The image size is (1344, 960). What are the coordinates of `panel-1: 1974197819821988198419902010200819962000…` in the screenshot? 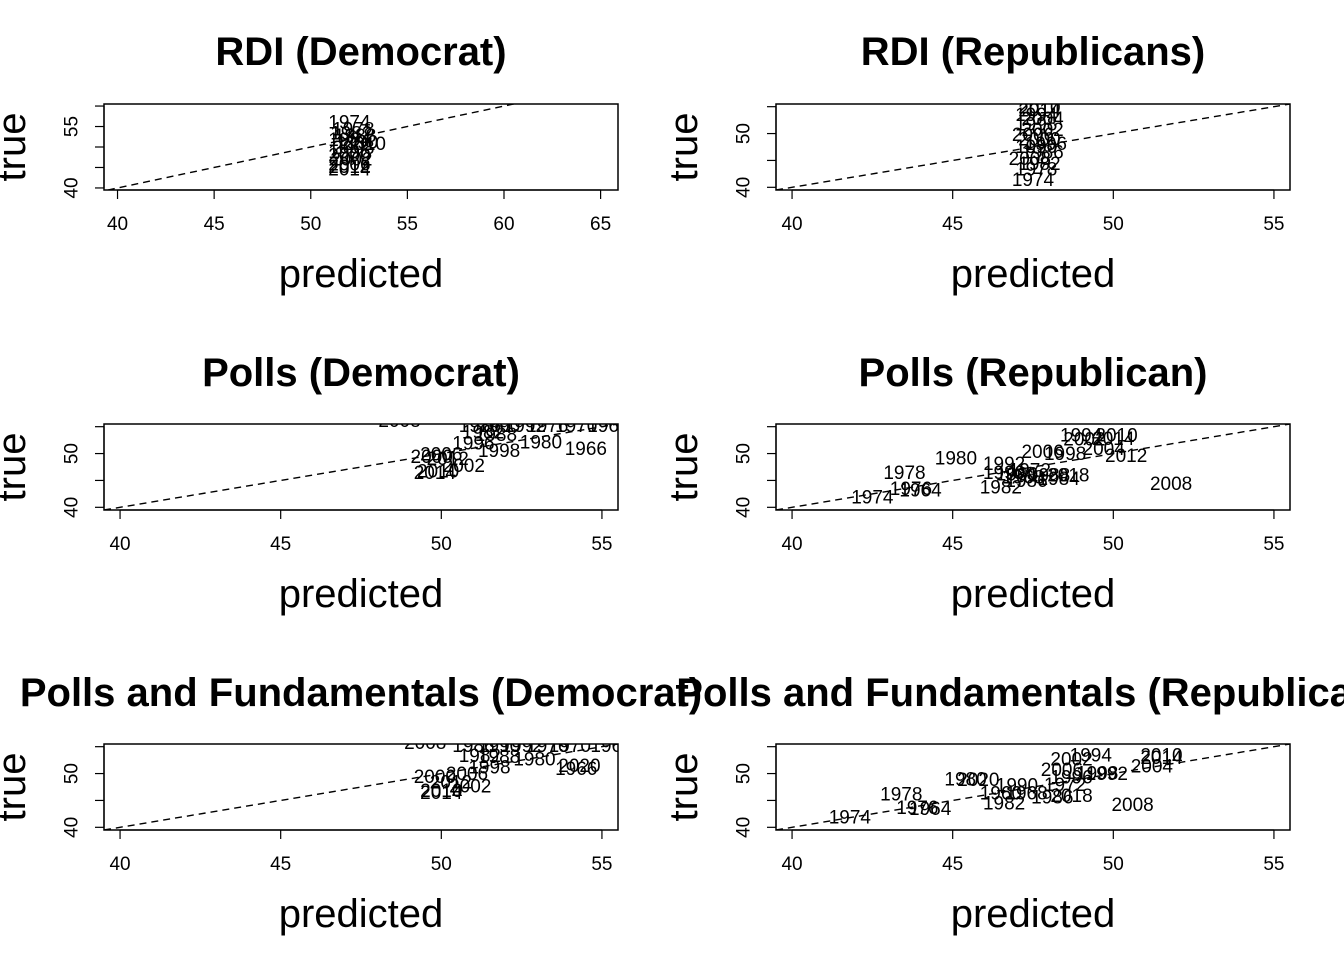 It's located at (309, 163).